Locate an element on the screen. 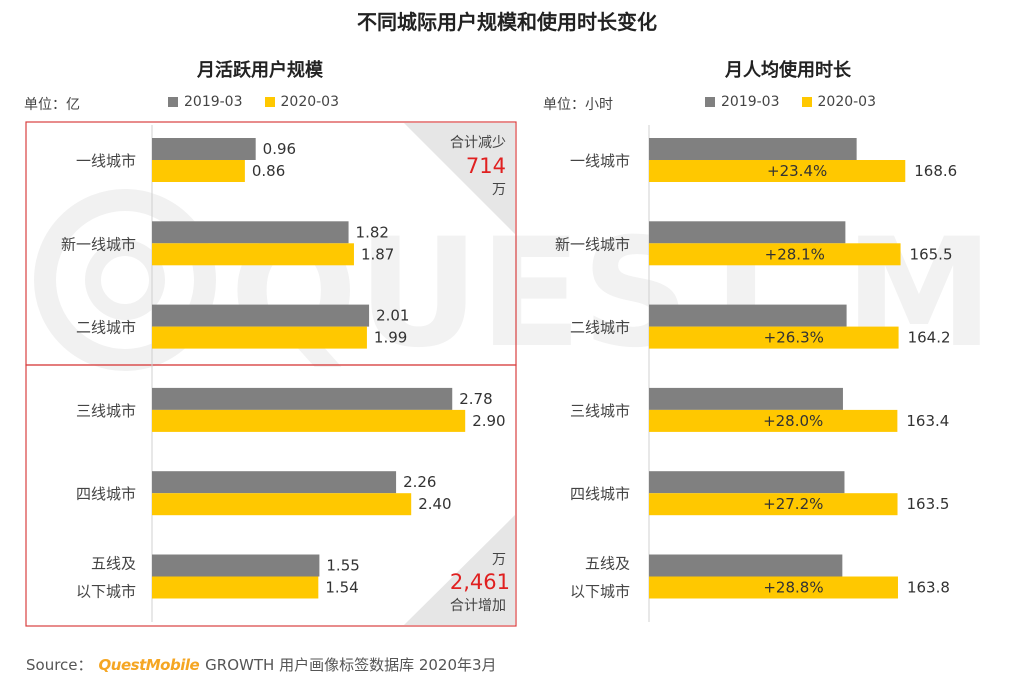 The image size is (1014, 680). growth-label: +27.2% is located at coordinates (793, 504).